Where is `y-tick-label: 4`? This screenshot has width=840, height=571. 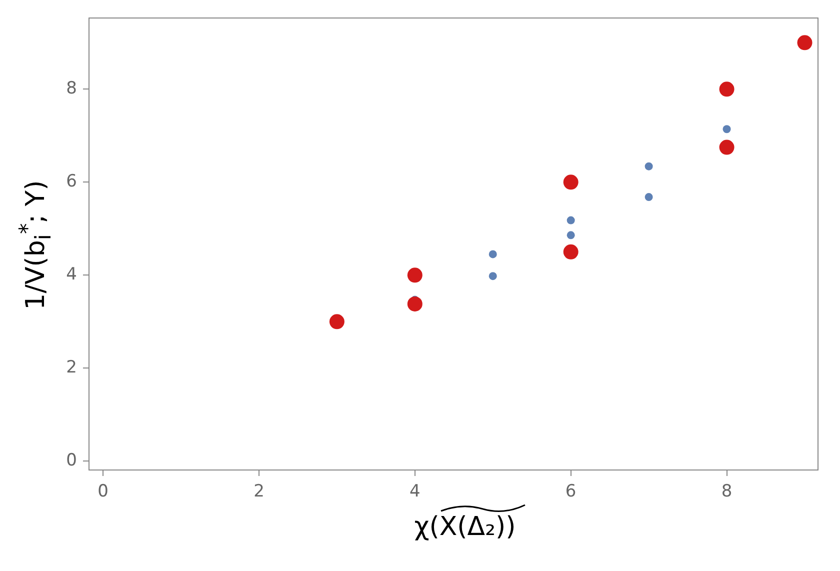 y-tick-label: 4 is located at coordinates (71, 274).